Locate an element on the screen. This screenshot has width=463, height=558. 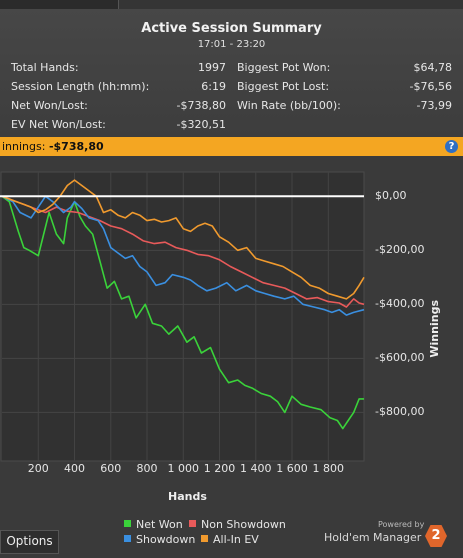
y-tick-label: -$800,00 is located at coordinates (400, 412).